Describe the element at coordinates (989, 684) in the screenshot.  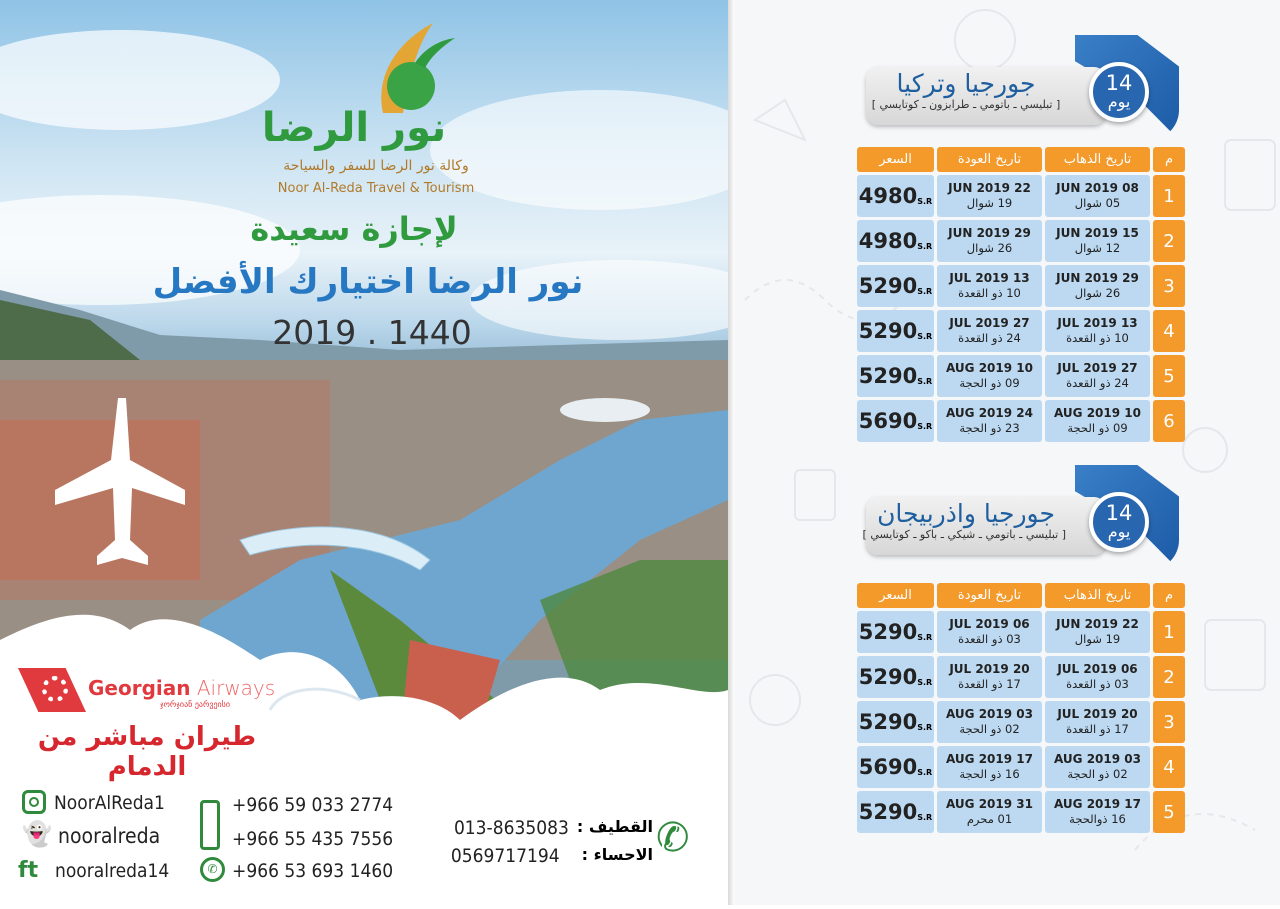
I see `return-hijri: 17 ذو القعدة` at that location.